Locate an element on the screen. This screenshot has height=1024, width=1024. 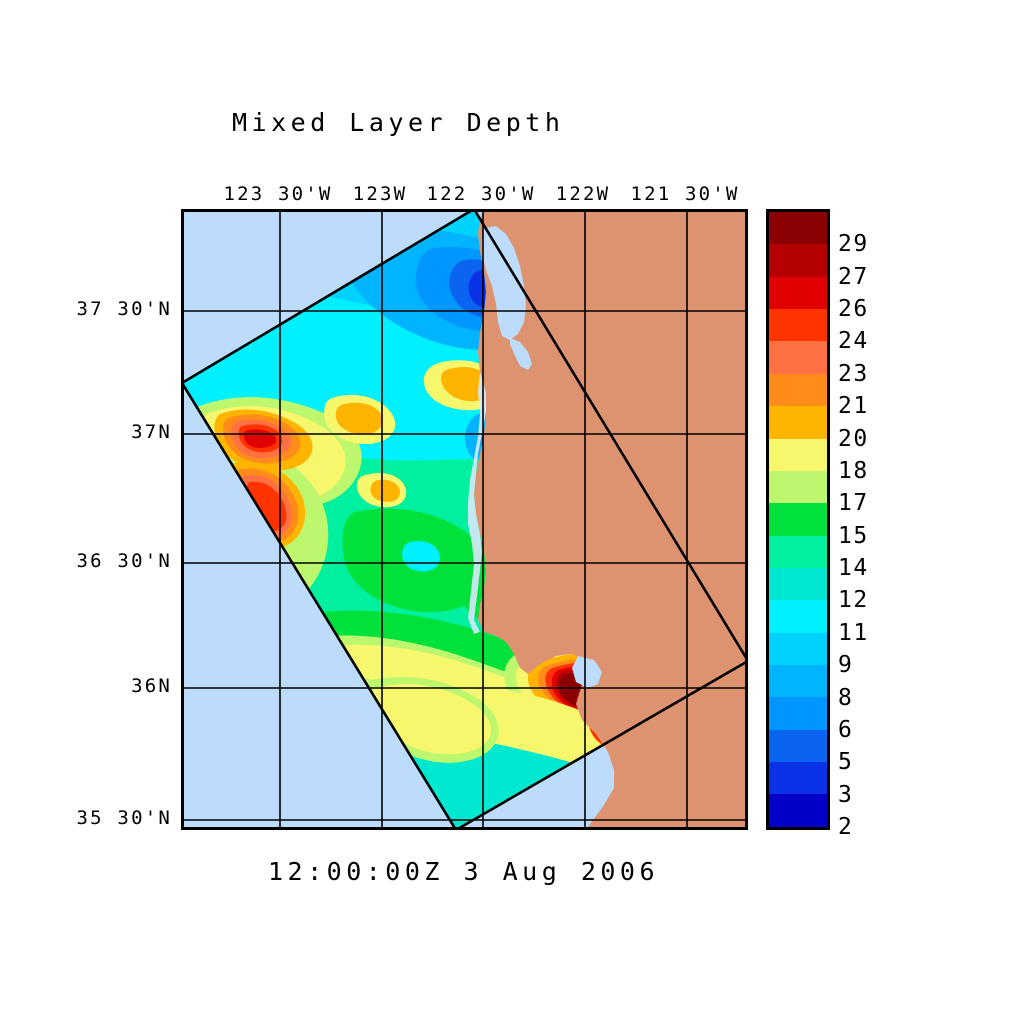
colorbar is located at coordinates (798, 519).